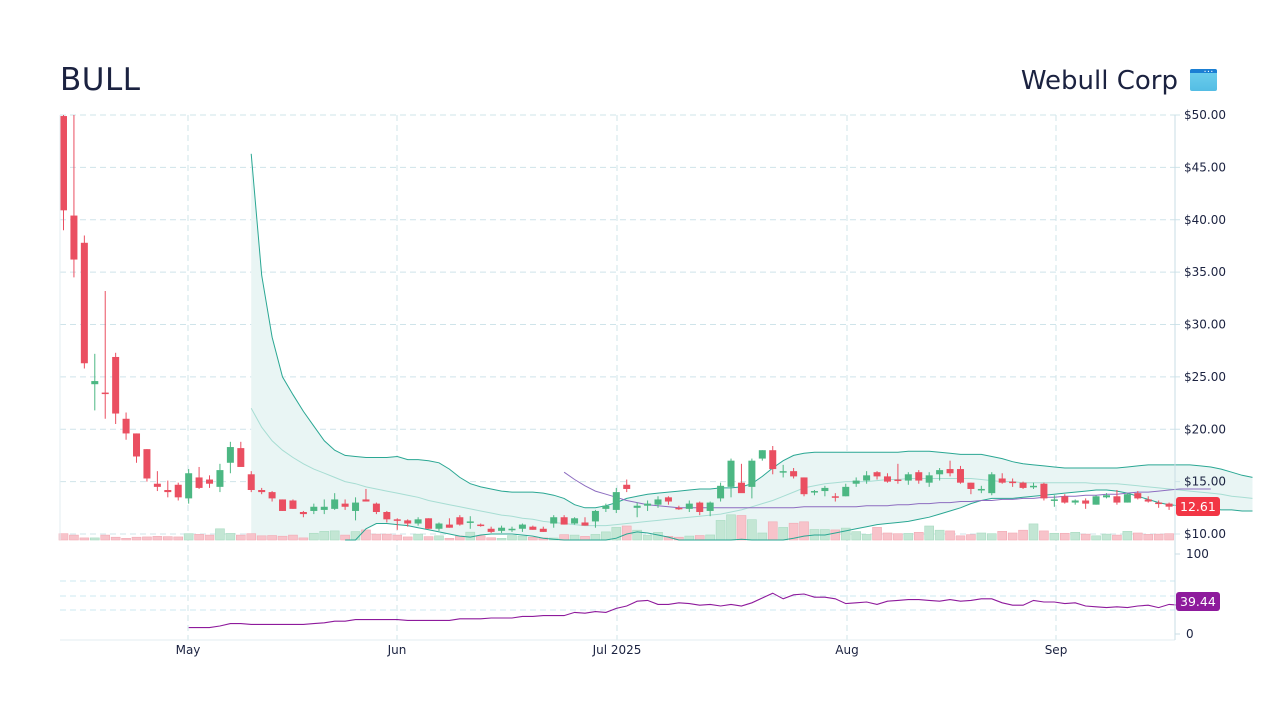 This screenshot has width=1280, height=720. I want to click on date-axis-label: Jul 2025, so click(617, 650).